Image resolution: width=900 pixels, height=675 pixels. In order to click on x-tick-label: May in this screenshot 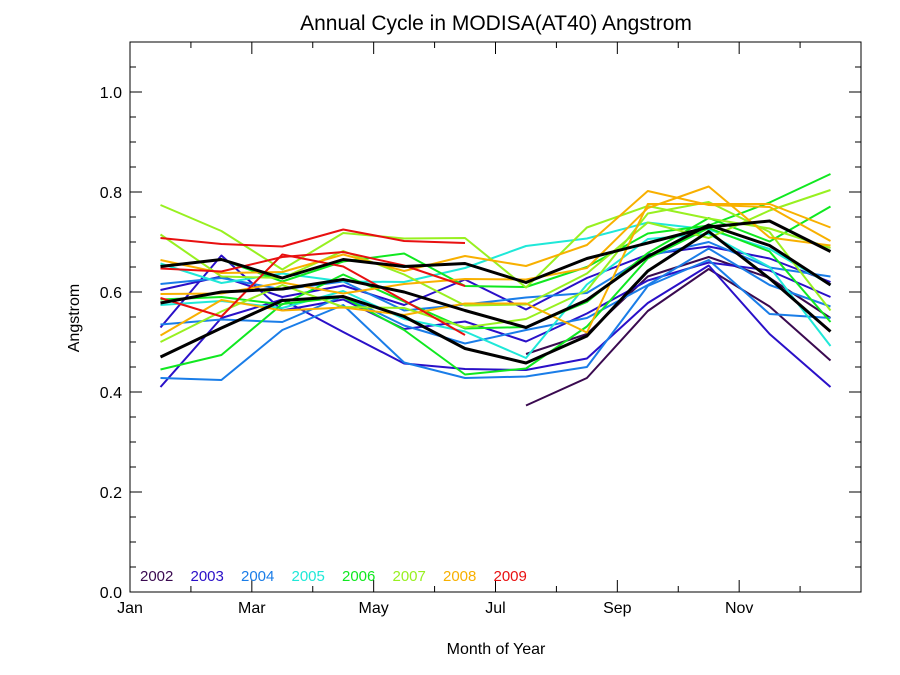, I will do `click(374, 608)`.